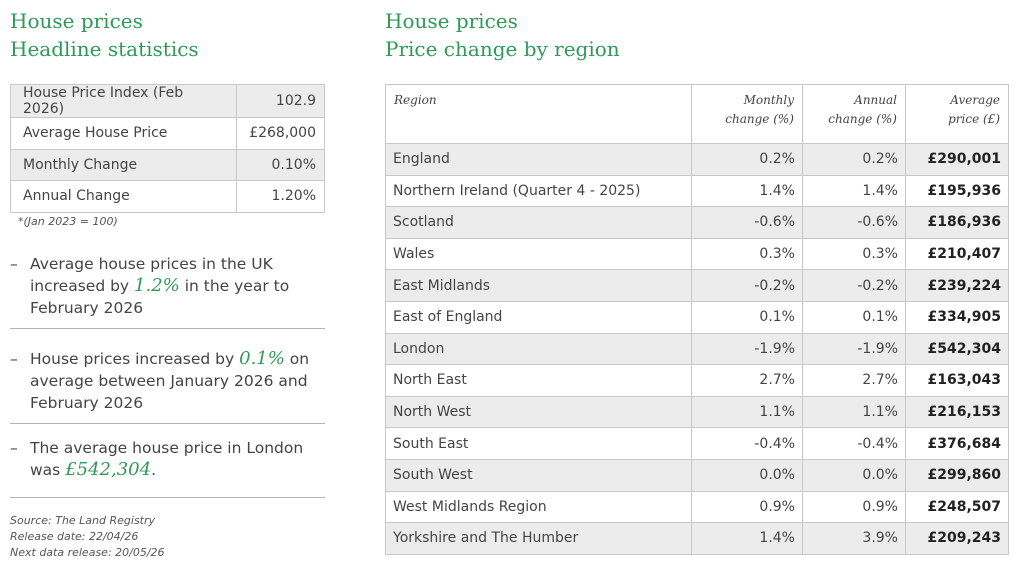 This screenshot has width=1024, height=565. Describe the element at coordinates (123, 164) in the screenshot. I see `stat-label: Monthly Change` at that location.